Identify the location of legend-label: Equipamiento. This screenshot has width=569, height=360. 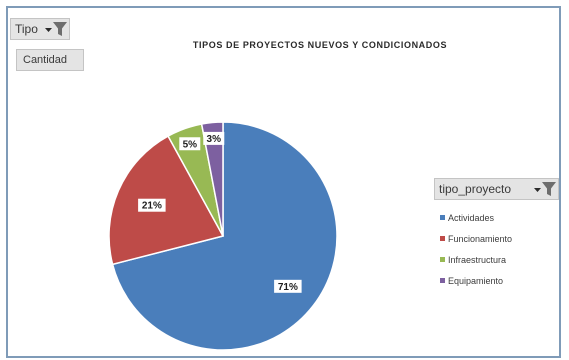
(476, 280).